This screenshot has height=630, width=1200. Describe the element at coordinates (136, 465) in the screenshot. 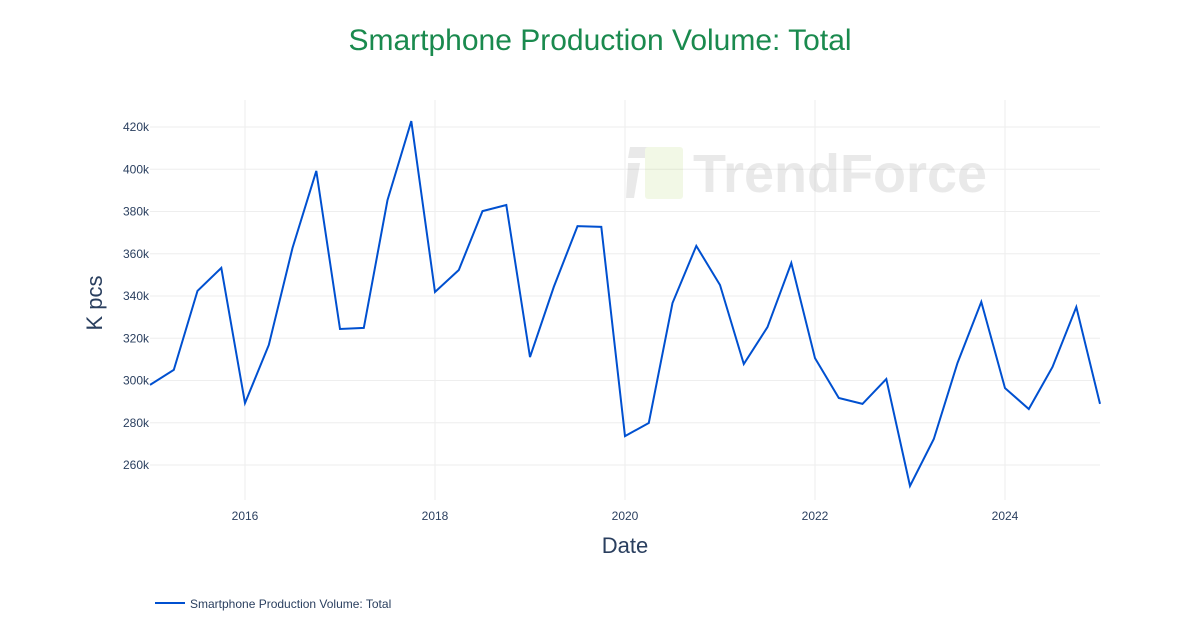

I see `y-tick-label: 260k` at that location.